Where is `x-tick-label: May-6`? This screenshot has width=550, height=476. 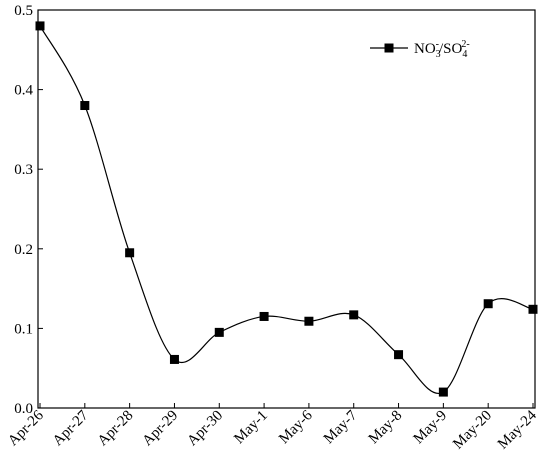
x-tick-label: May-6 is located at coordinates (296, 427).